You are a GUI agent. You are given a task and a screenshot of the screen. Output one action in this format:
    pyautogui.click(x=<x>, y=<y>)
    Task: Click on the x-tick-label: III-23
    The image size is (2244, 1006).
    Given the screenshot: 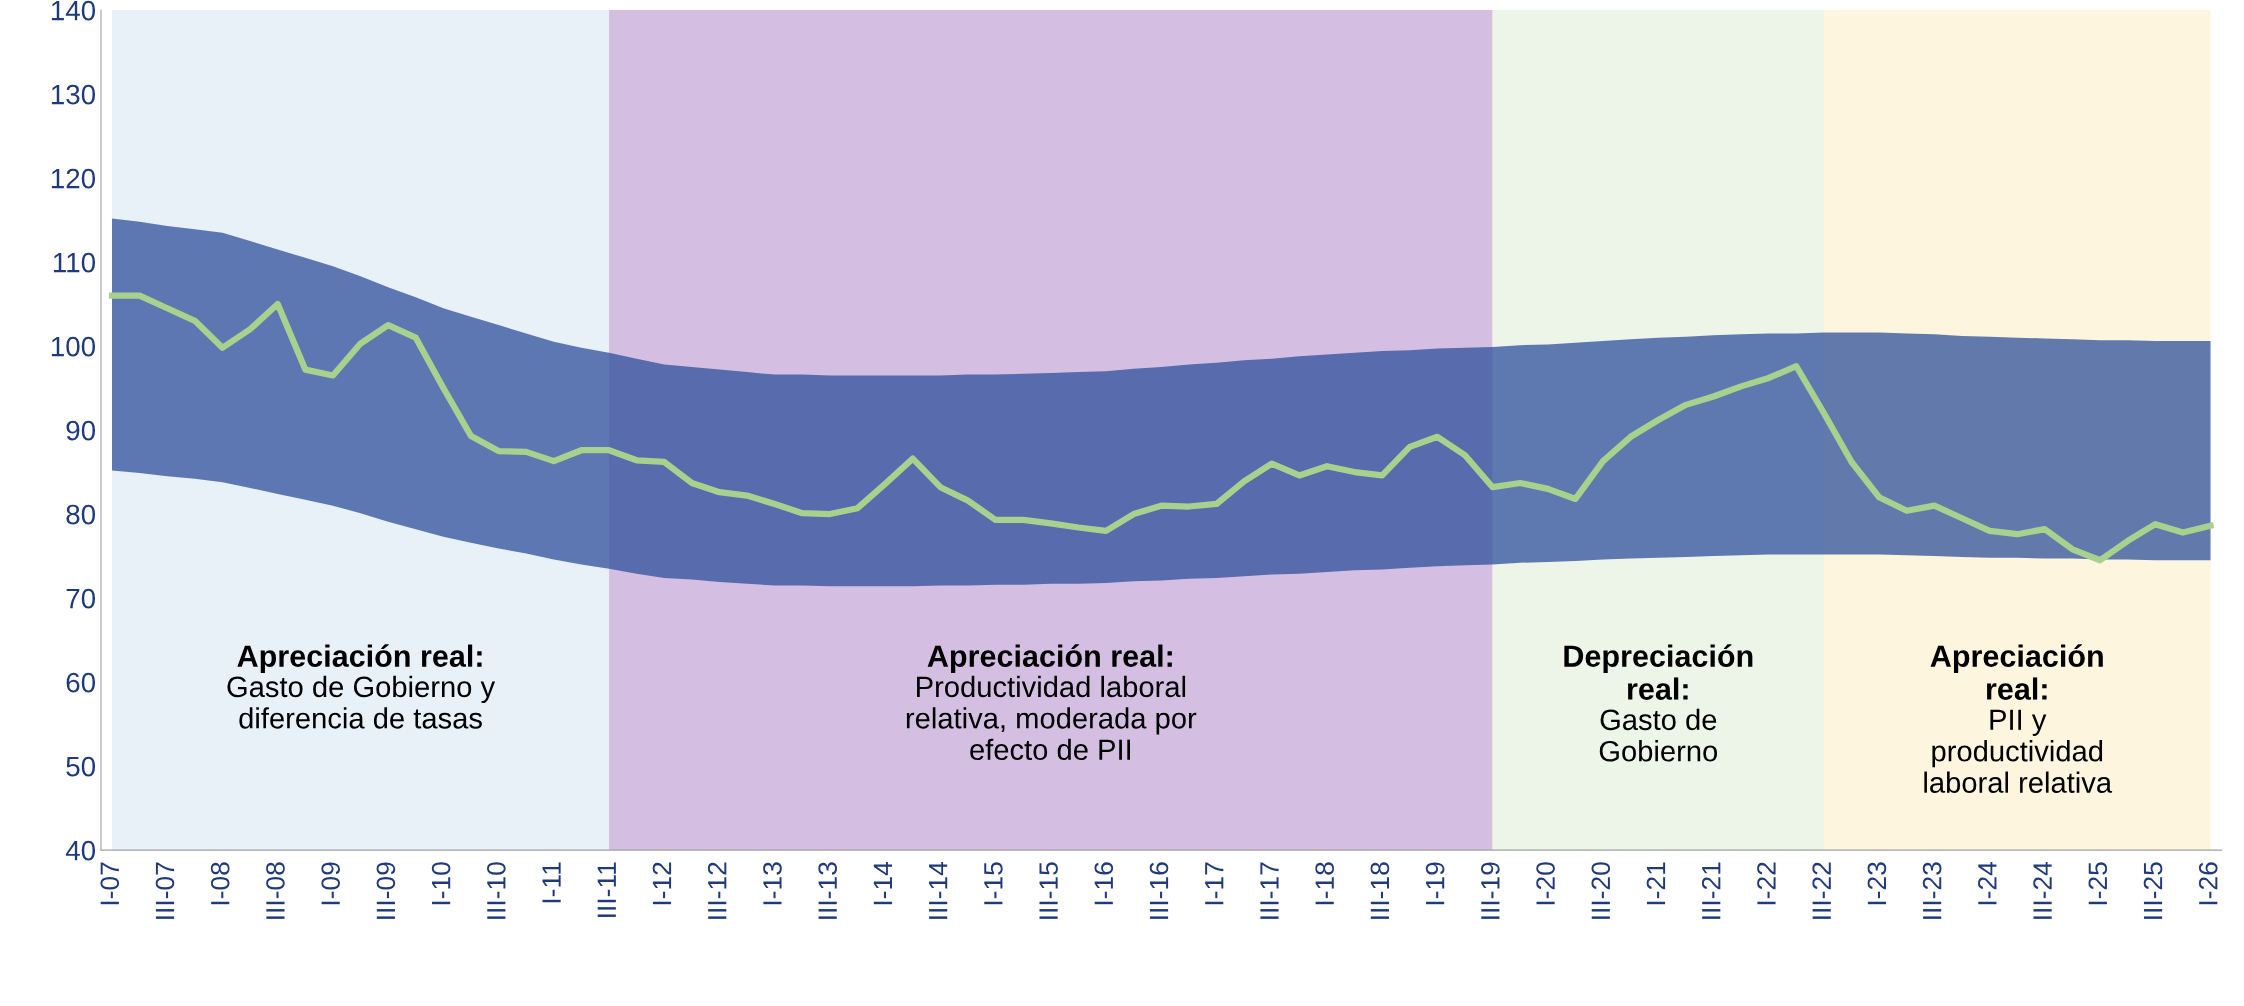 What is the action you would take?
    pyautogui.click(x=1932, y=890)
    